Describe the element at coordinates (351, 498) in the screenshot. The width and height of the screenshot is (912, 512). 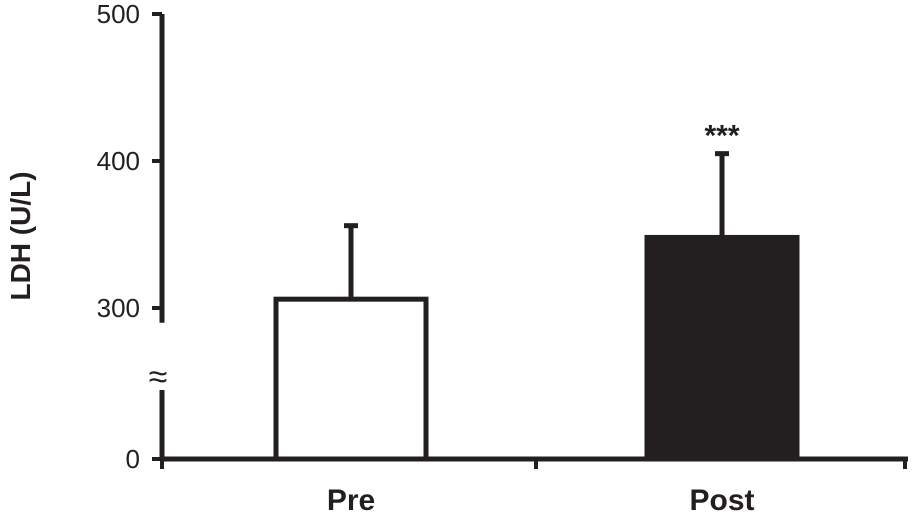
I see `x-tick-label-pre: Pre` at that location.